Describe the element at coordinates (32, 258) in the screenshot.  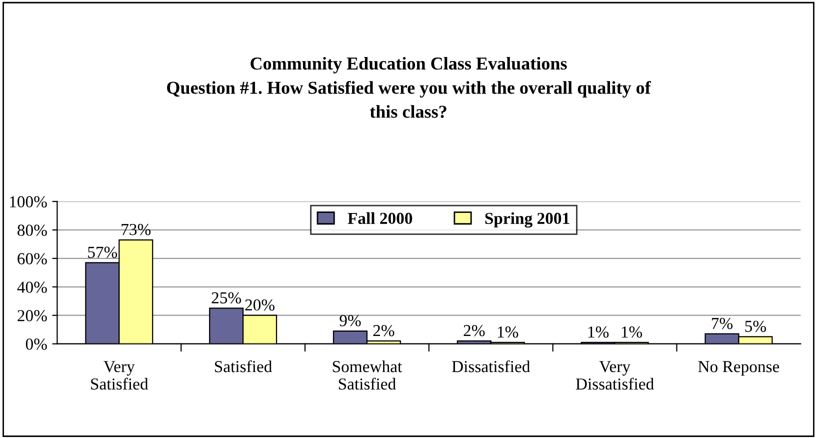
I see `y-tick-label: 60%` at that location.